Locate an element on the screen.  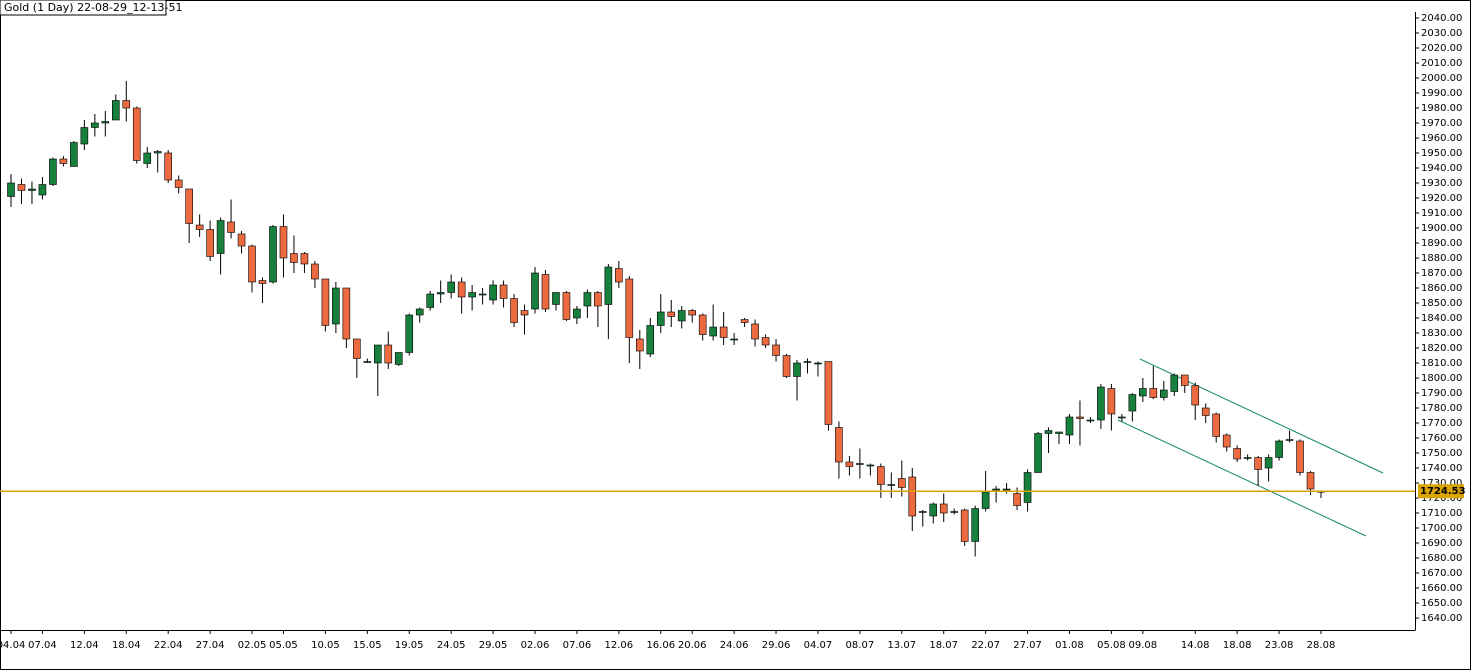
x-tick-label: 04.04 is located at coordinates (12, 645).